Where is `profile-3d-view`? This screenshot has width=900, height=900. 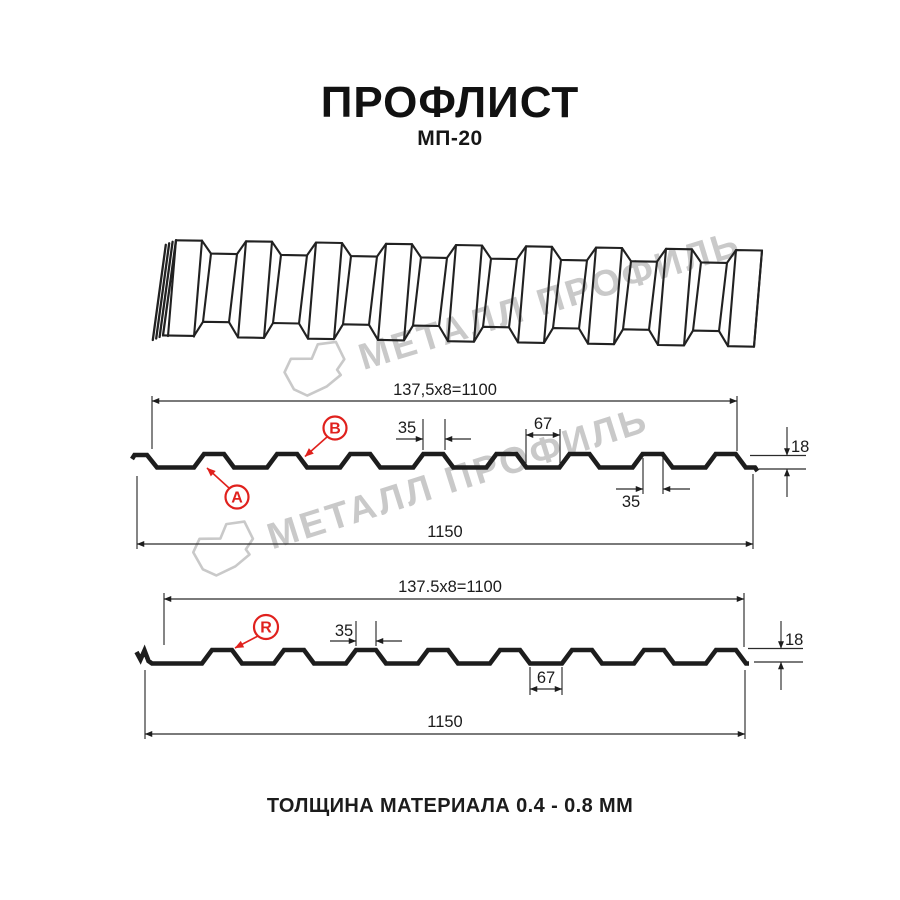
profile-3d-view is located at coordinates (457, 293).